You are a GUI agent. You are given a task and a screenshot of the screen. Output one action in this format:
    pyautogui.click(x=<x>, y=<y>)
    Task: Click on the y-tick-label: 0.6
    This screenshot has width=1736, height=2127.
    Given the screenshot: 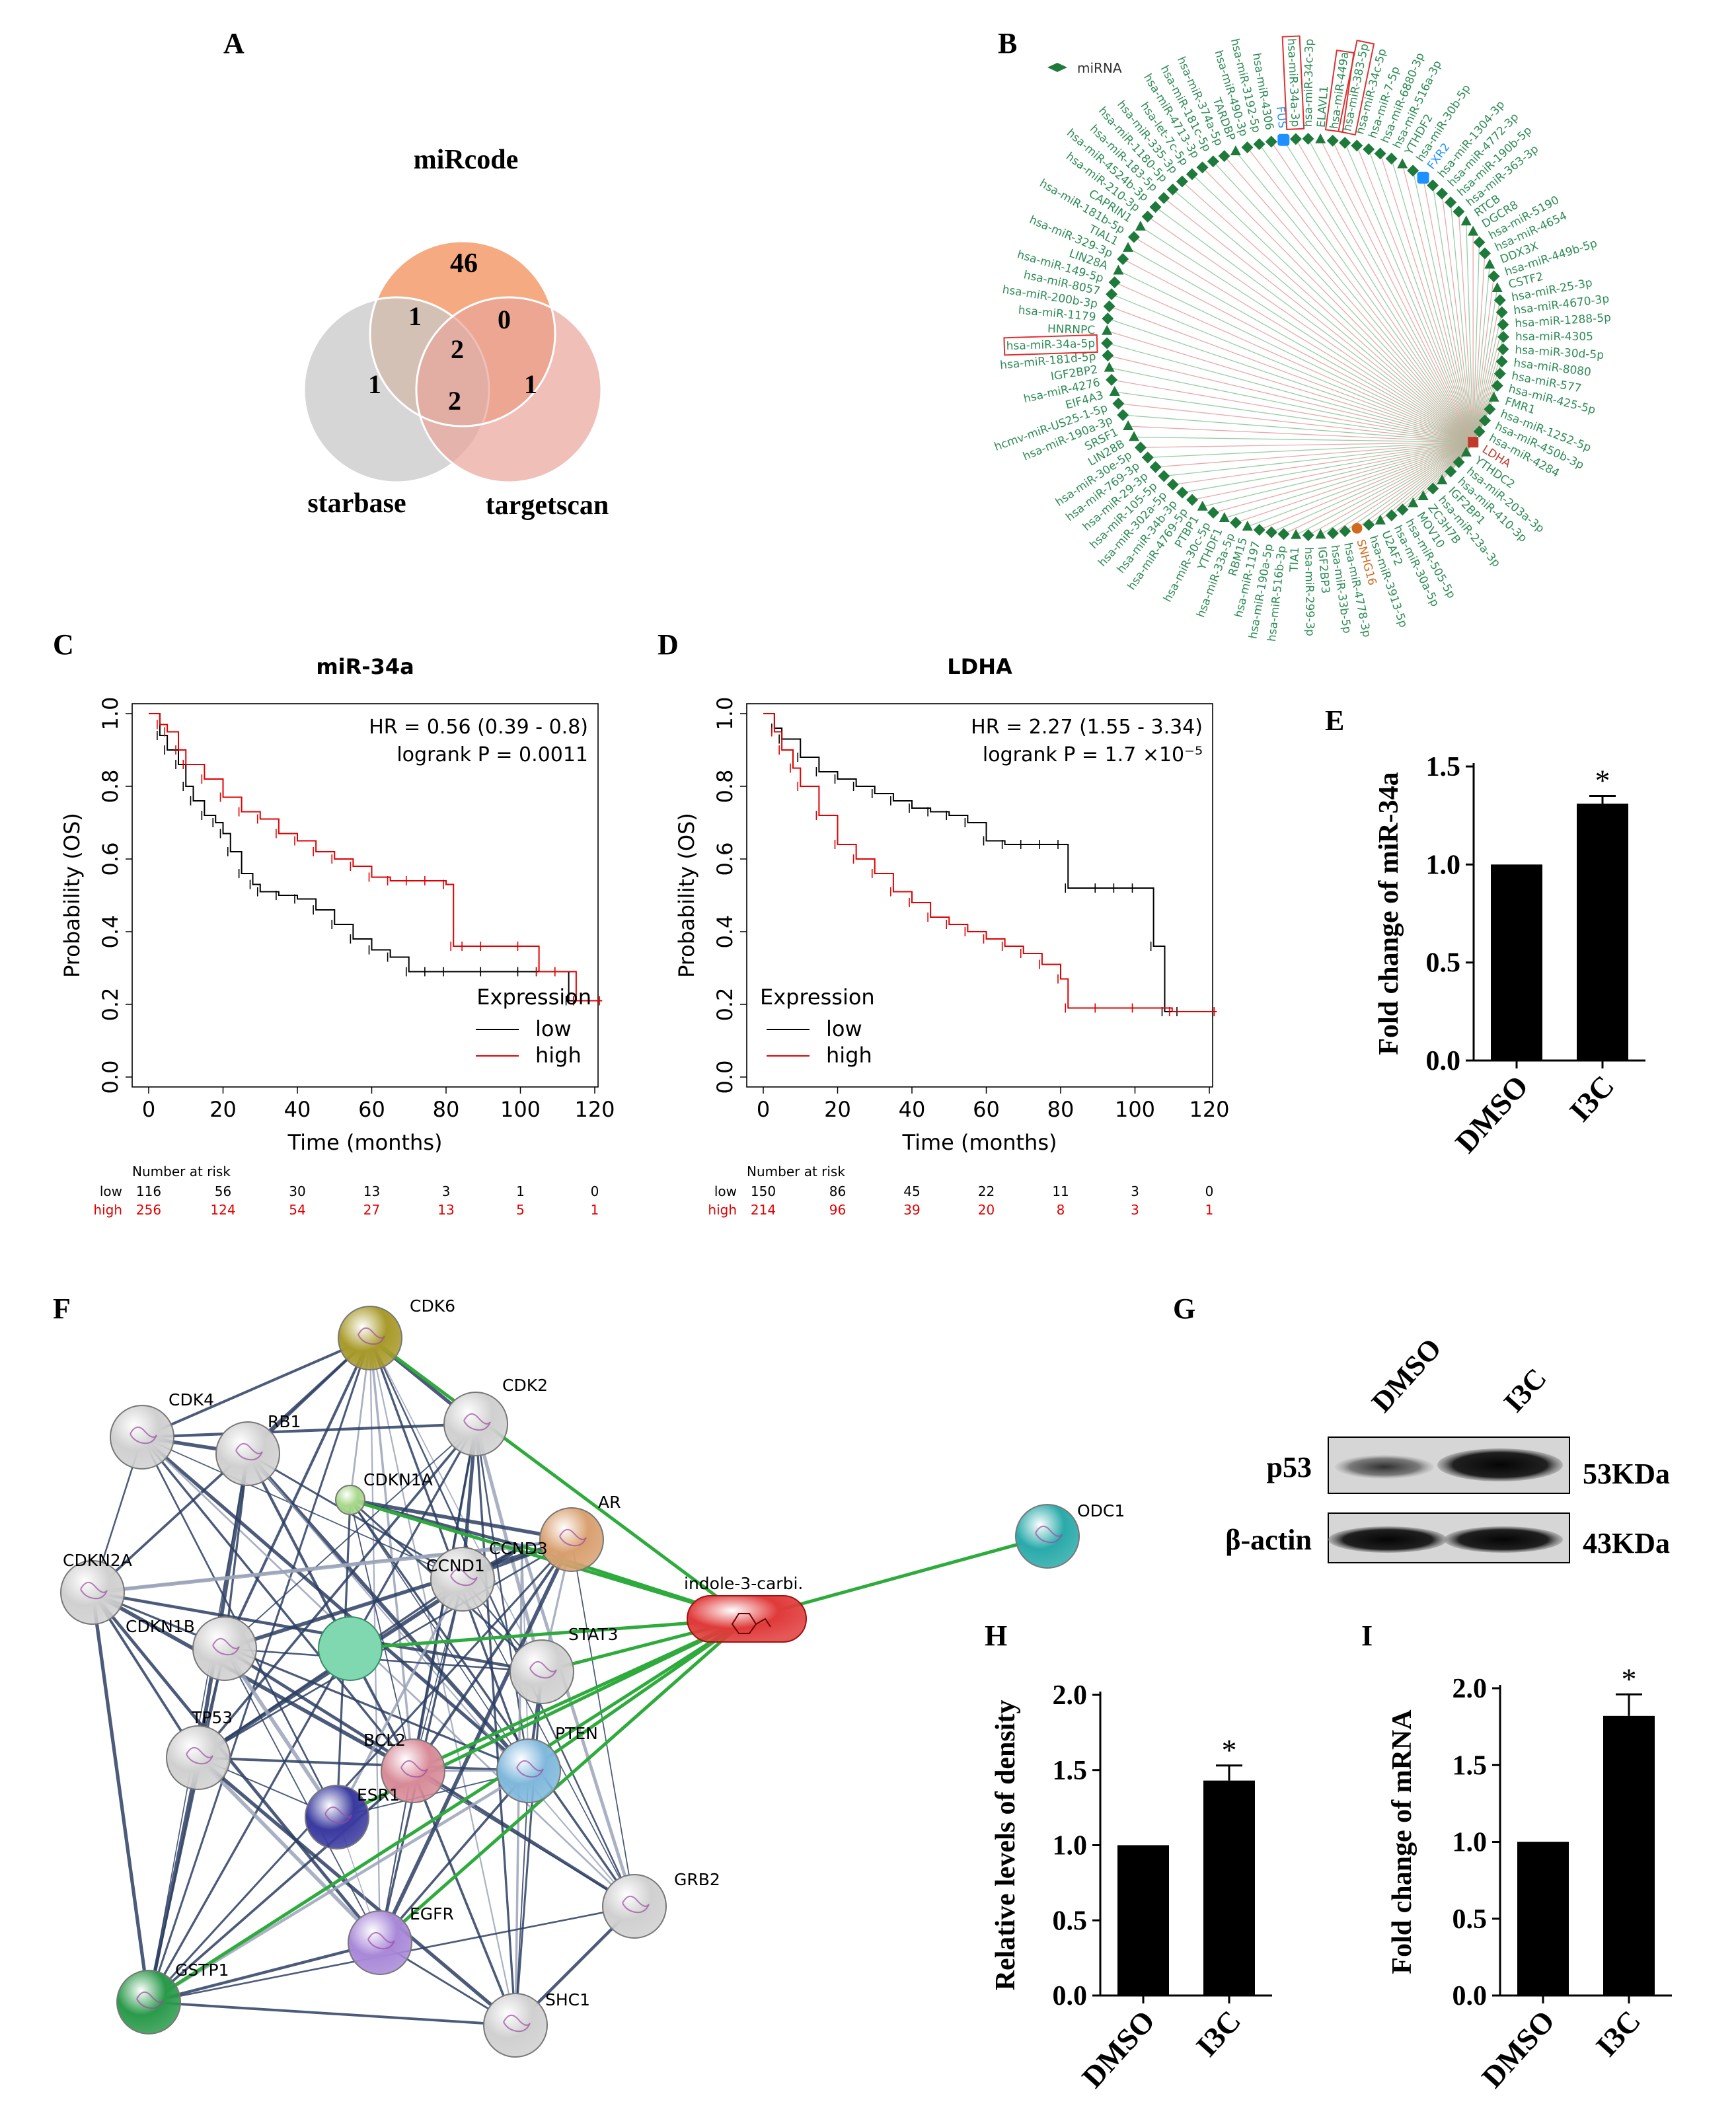 What is the action you would take?
    pyautogui.click(x=724, y=859)
    